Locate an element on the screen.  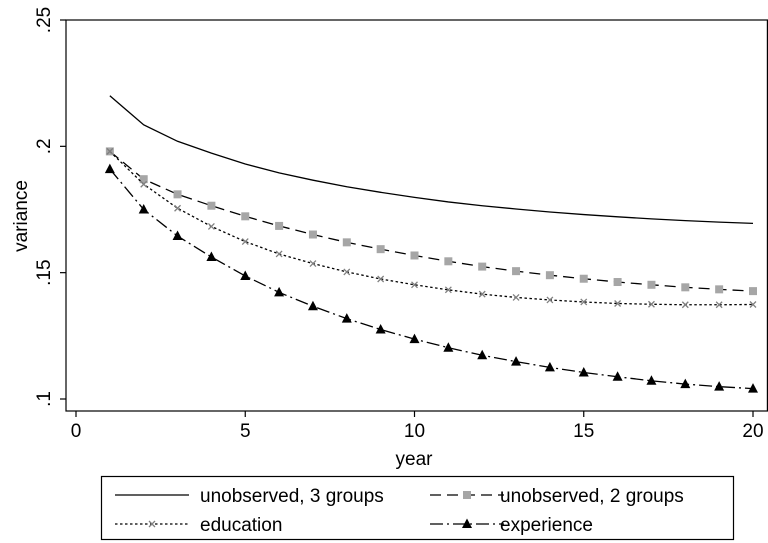
y-axis-title: variance is located at coordinates (21, 216).